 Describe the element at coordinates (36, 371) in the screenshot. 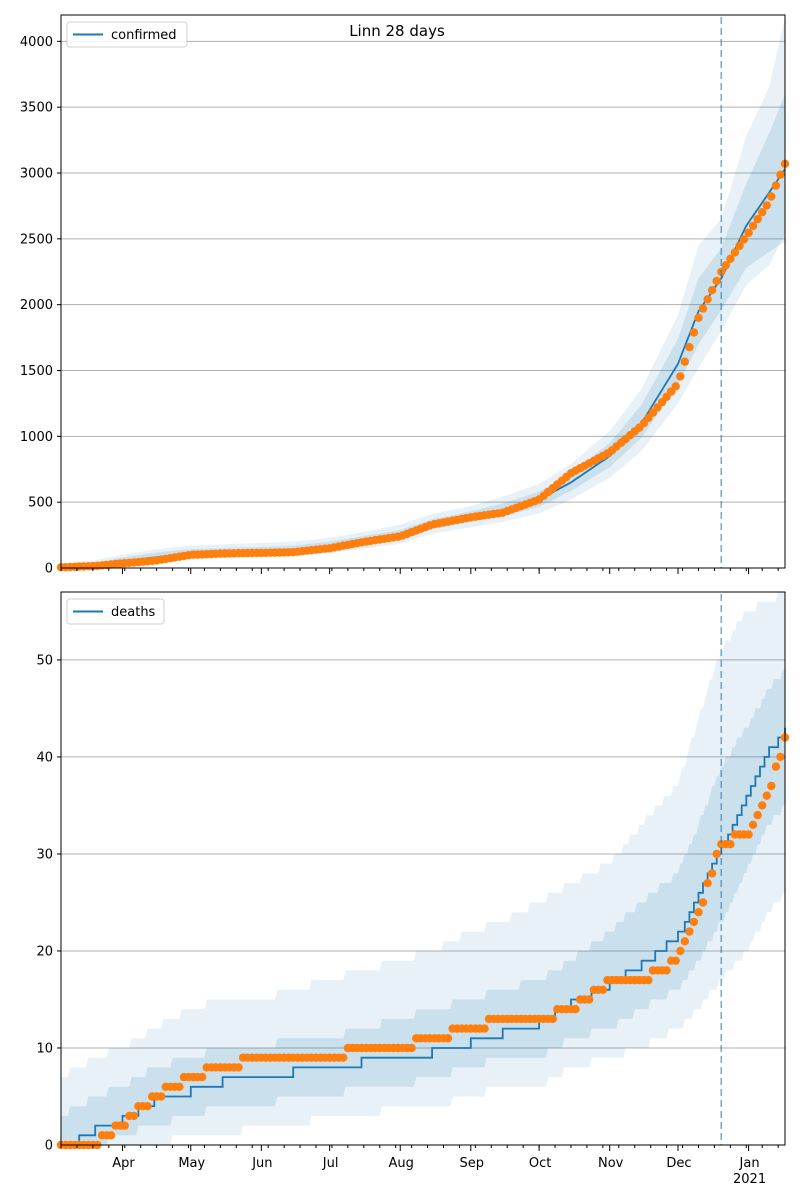

I see `y-tick-label: 1500` at that location.